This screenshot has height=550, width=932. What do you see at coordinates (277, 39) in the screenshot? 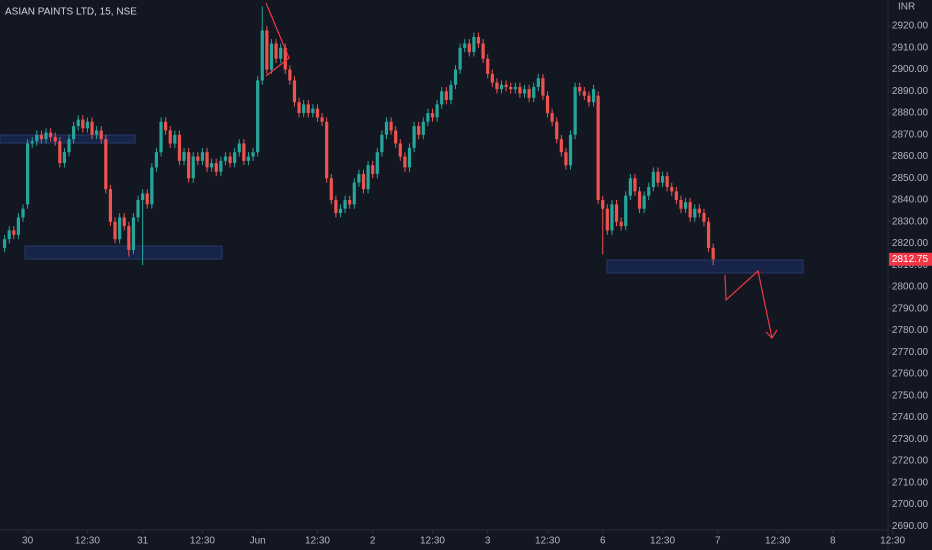
I see `pennant` at bounding box center [277, 39].